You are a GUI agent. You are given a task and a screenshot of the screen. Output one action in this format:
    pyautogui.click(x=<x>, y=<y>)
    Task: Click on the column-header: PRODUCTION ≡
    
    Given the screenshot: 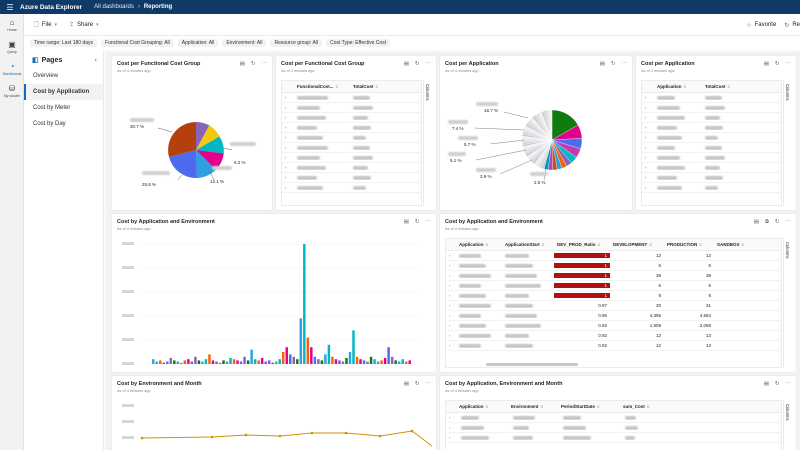 What is the action you would take?
    pyautogui.click(x=689, y=244)
    